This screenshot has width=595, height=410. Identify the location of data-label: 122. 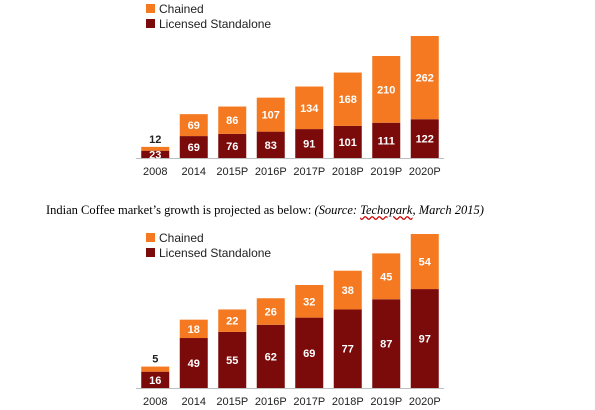
(425, 140).